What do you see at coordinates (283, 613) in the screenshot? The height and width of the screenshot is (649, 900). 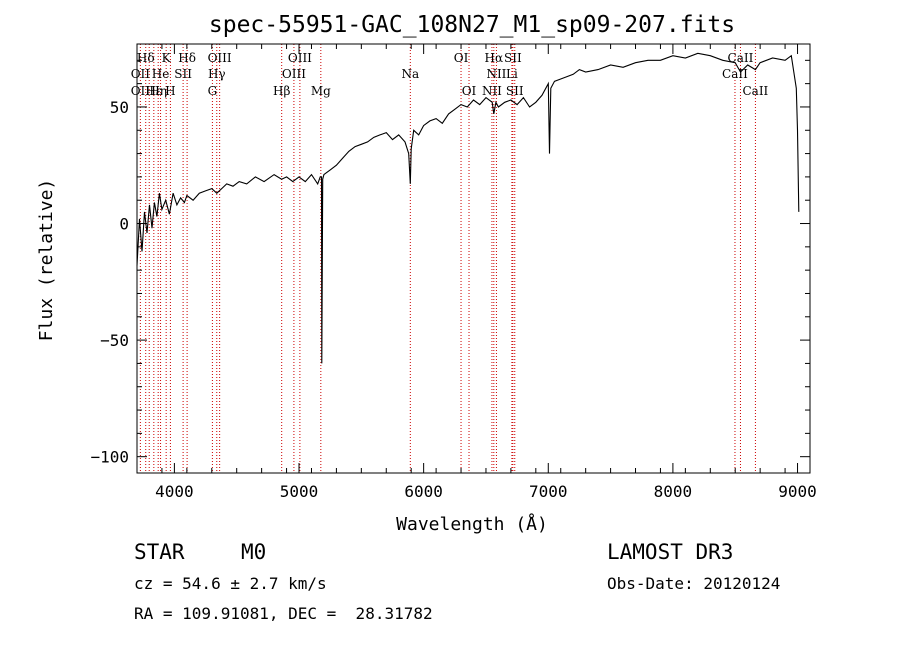 I see `coordinates: RA = 109.91081, DEC = 28.31782` at bounding box center [283, 613].